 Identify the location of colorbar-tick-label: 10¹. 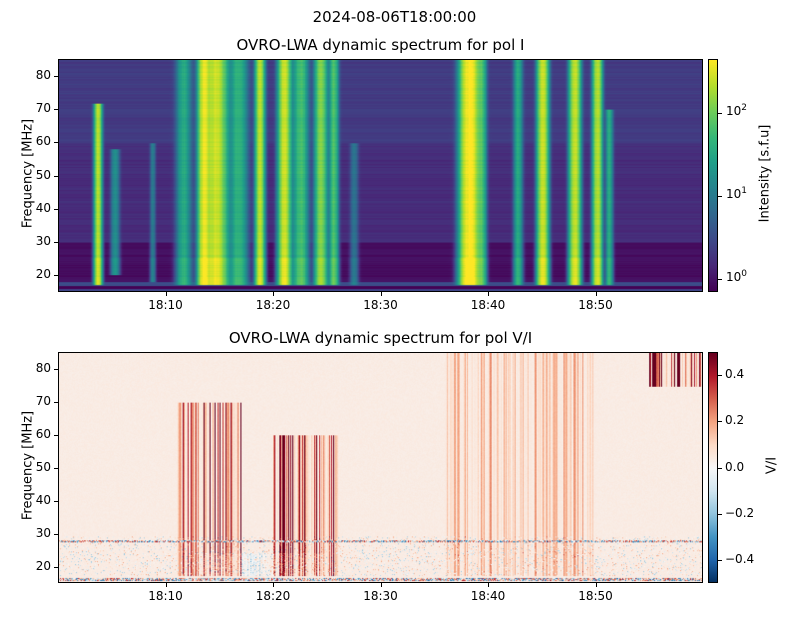
(737, 194).